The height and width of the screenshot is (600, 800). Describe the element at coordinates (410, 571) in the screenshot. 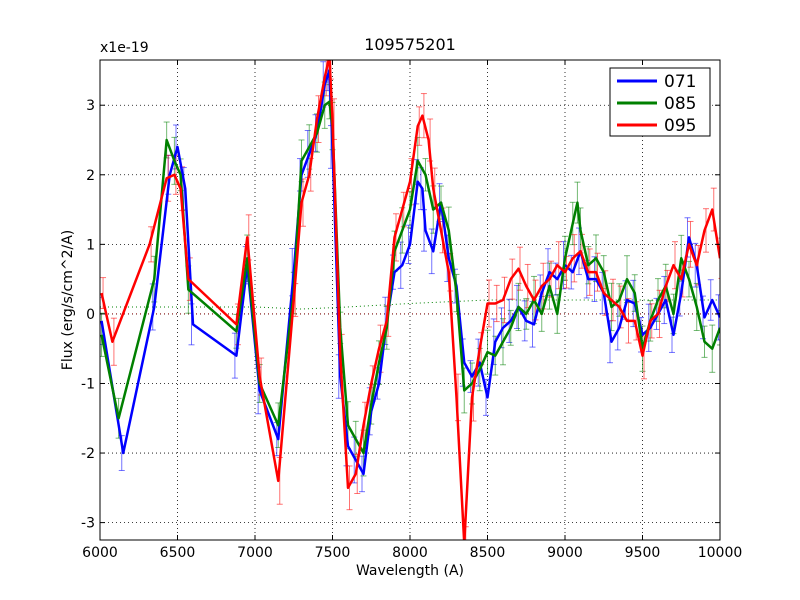

I see `x-axis-label: Wavelength (A)` at that location.